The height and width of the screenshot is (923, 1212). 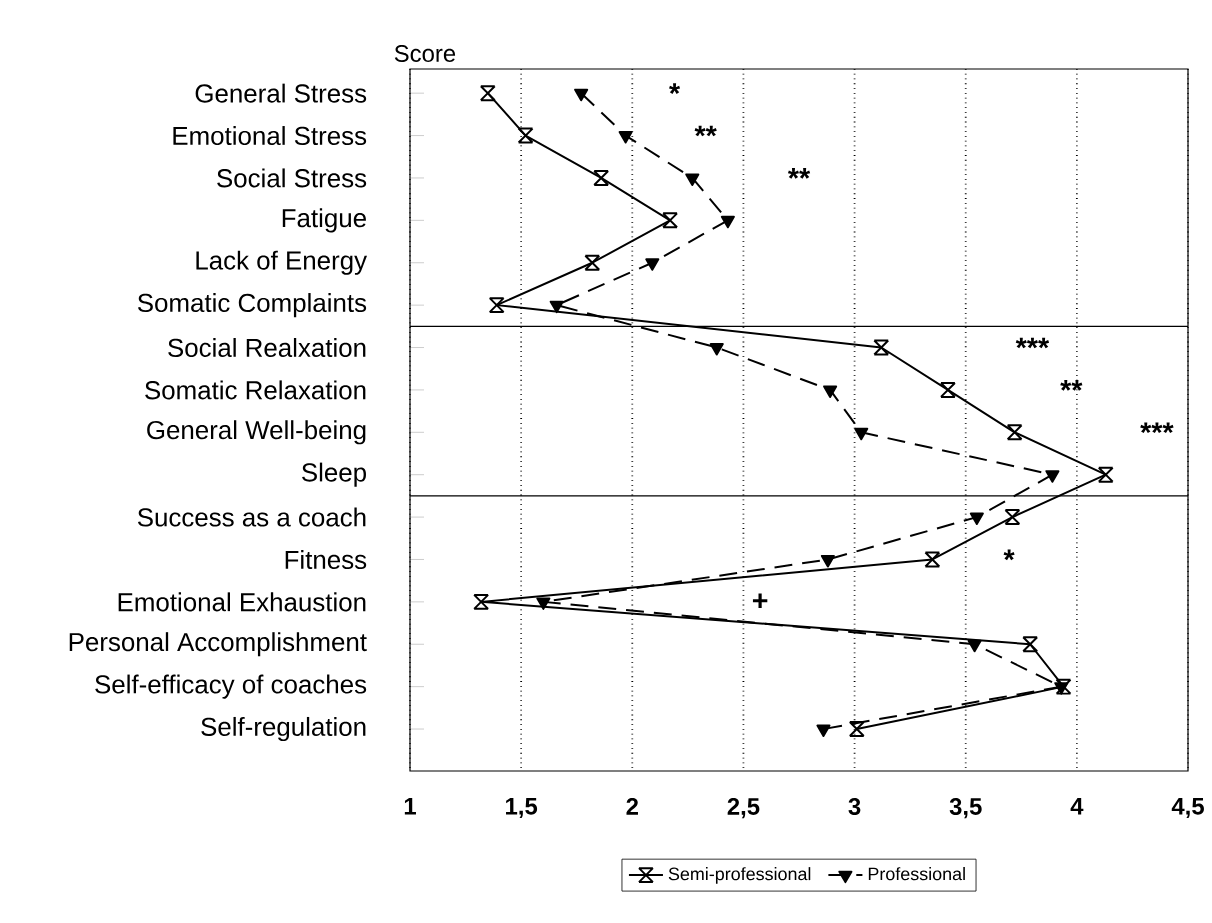 I want to click on y-tick-label: Fatigue, so click(x=324, y=220).